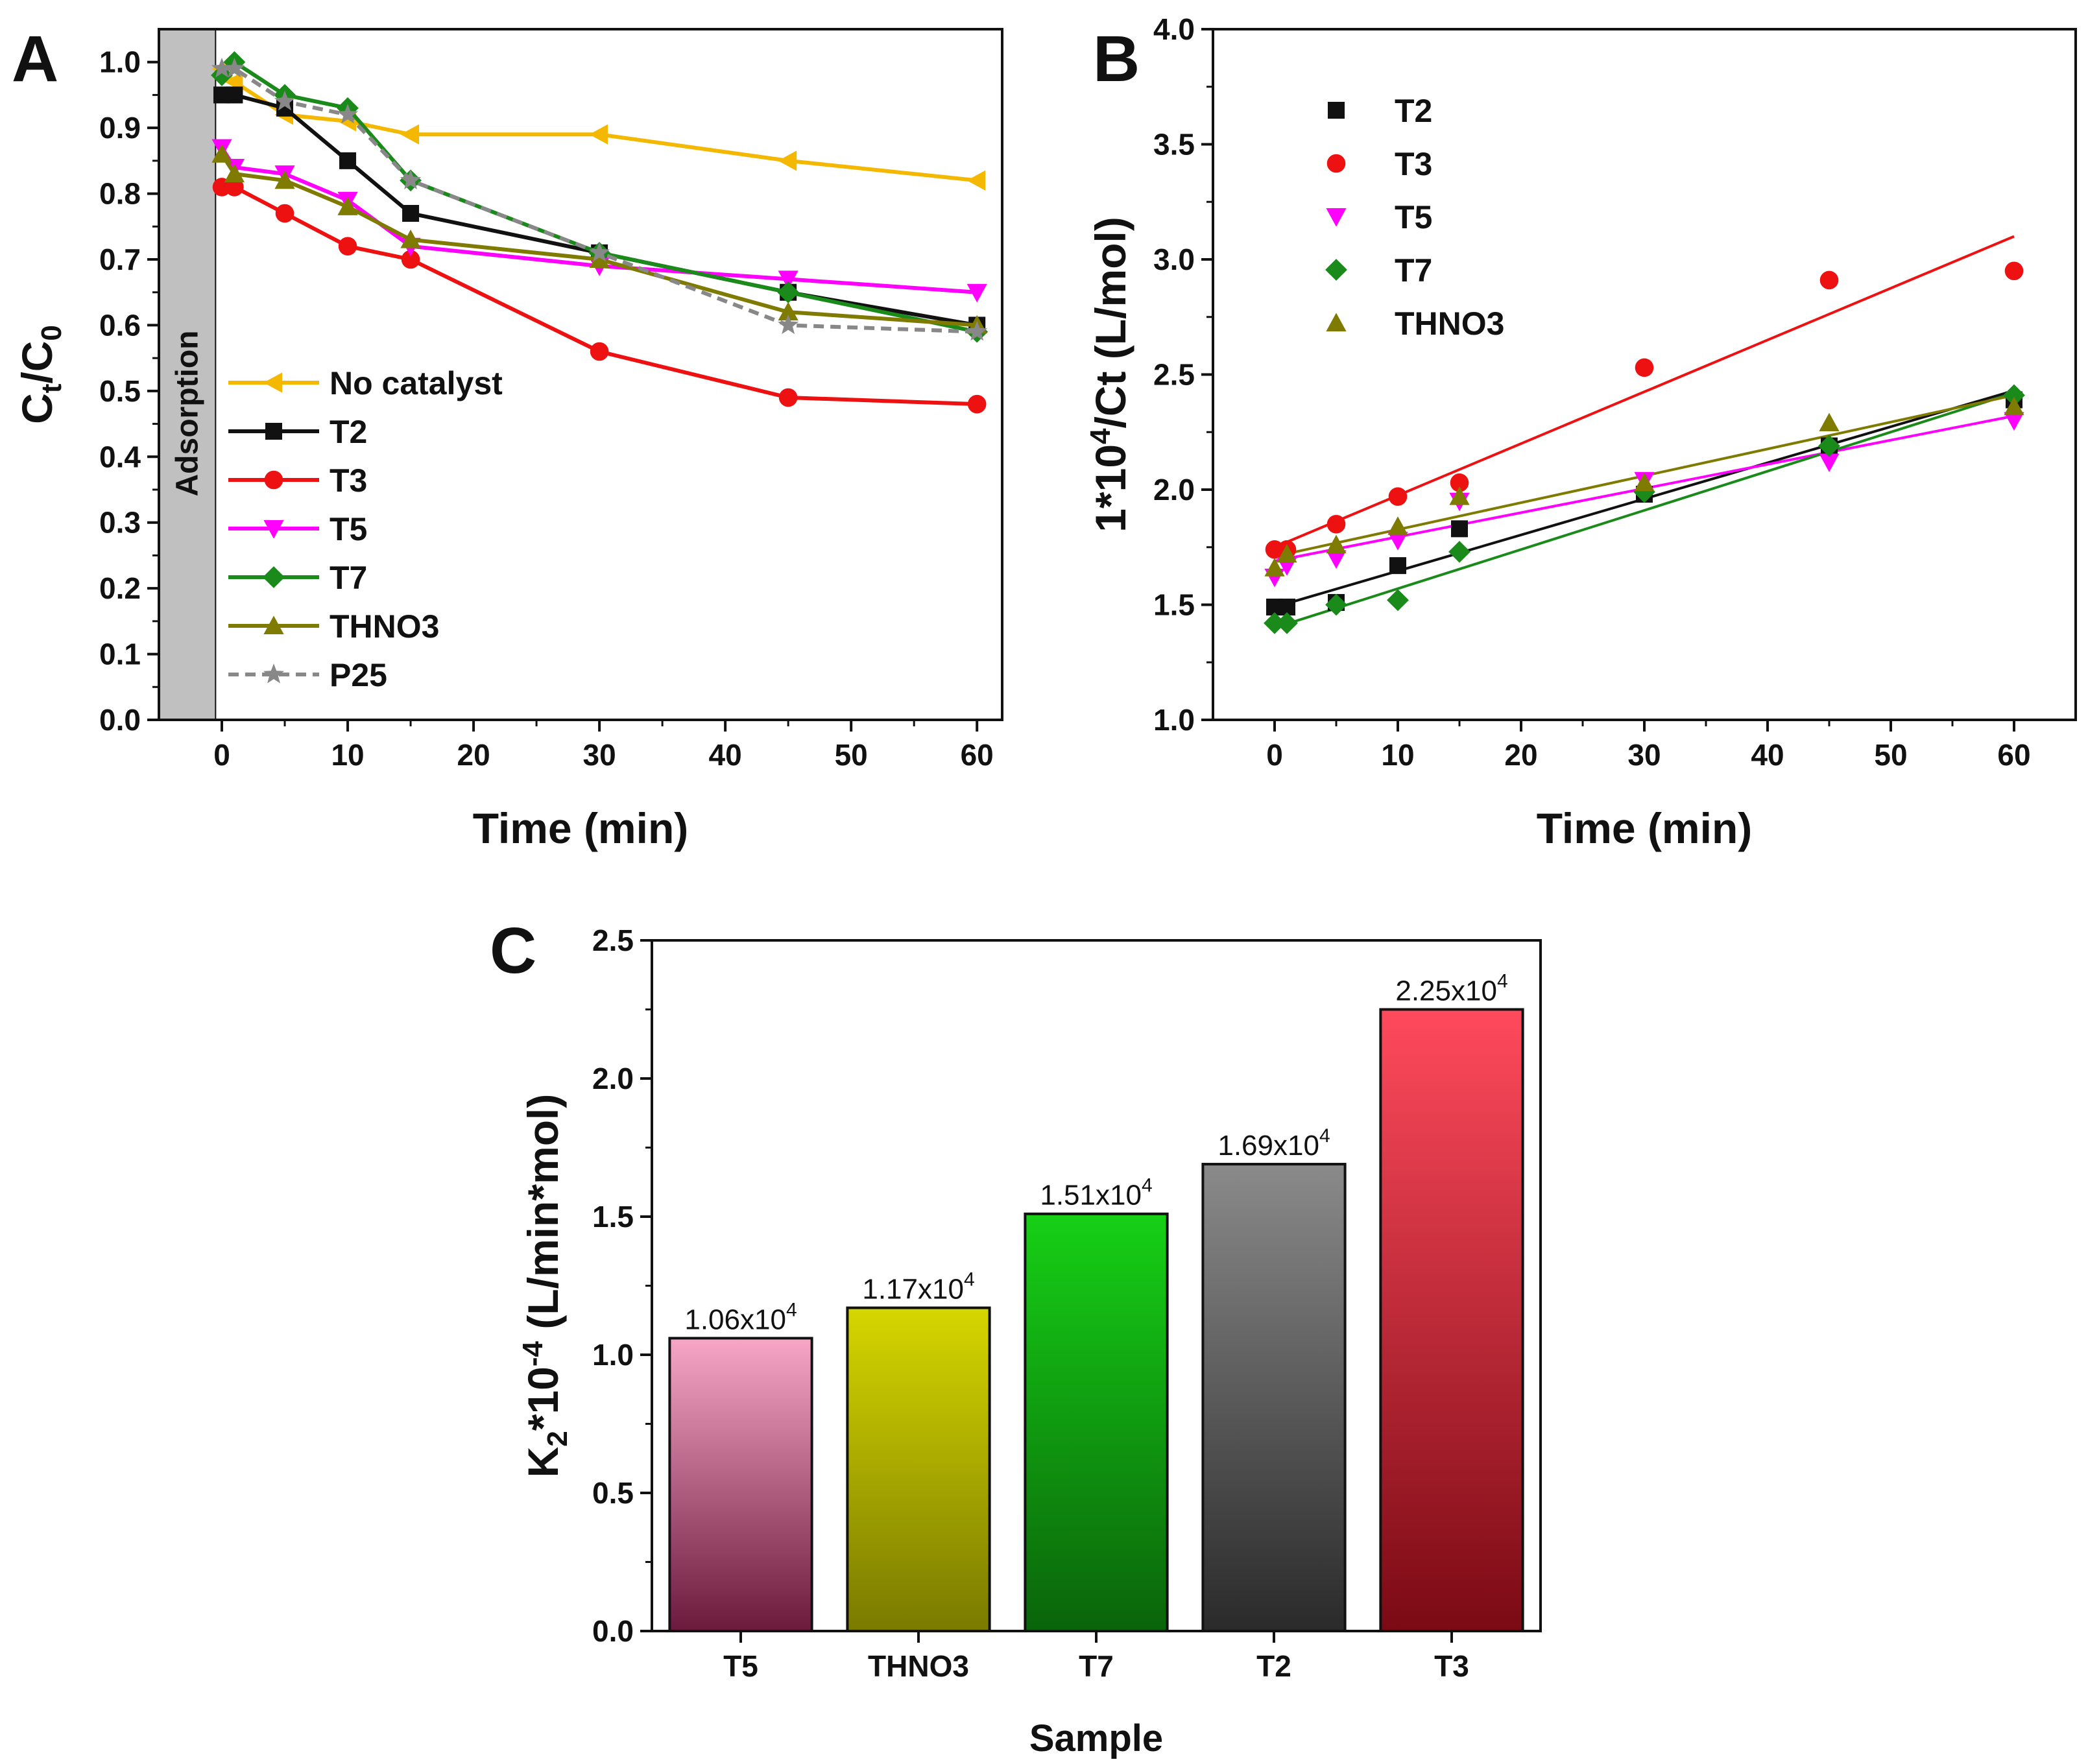 The image size is (2088, 1764). Describe the element at coordinates (1451, 989) in the screenshot. I see `bar-value-label: 2.25x10⁴` at that location.